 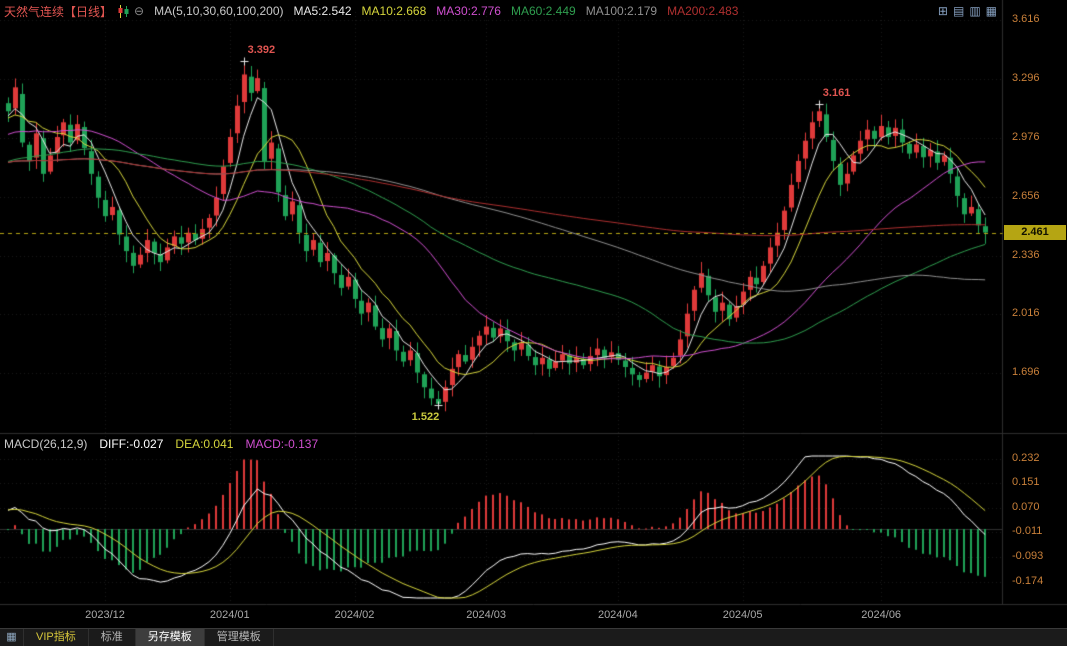 I want to click on ma-current-value: MA60:2.449, so click(x=543, y=11).